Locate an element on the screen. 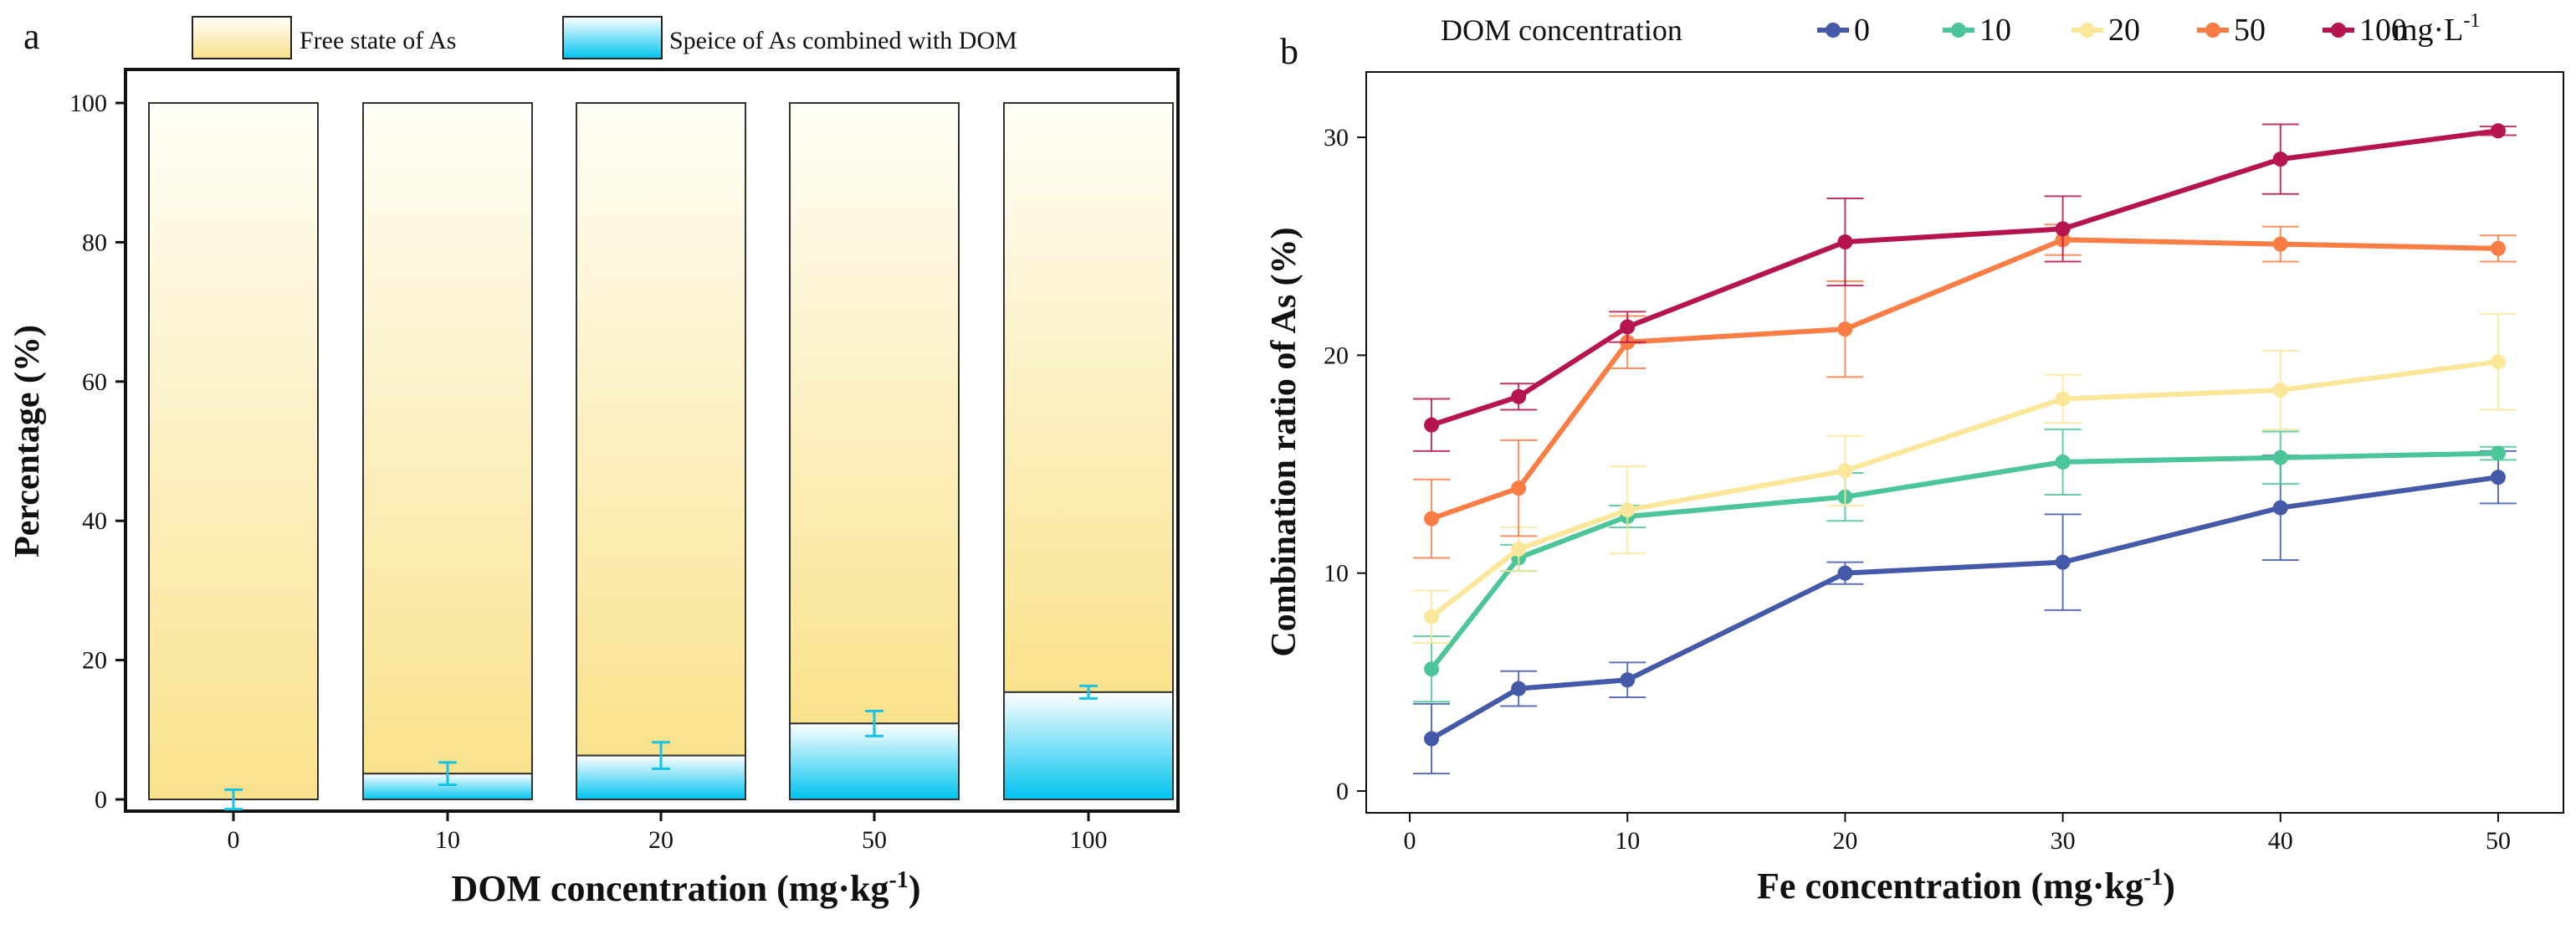  legend-label: 100 is located at coordinates (2383, 31).